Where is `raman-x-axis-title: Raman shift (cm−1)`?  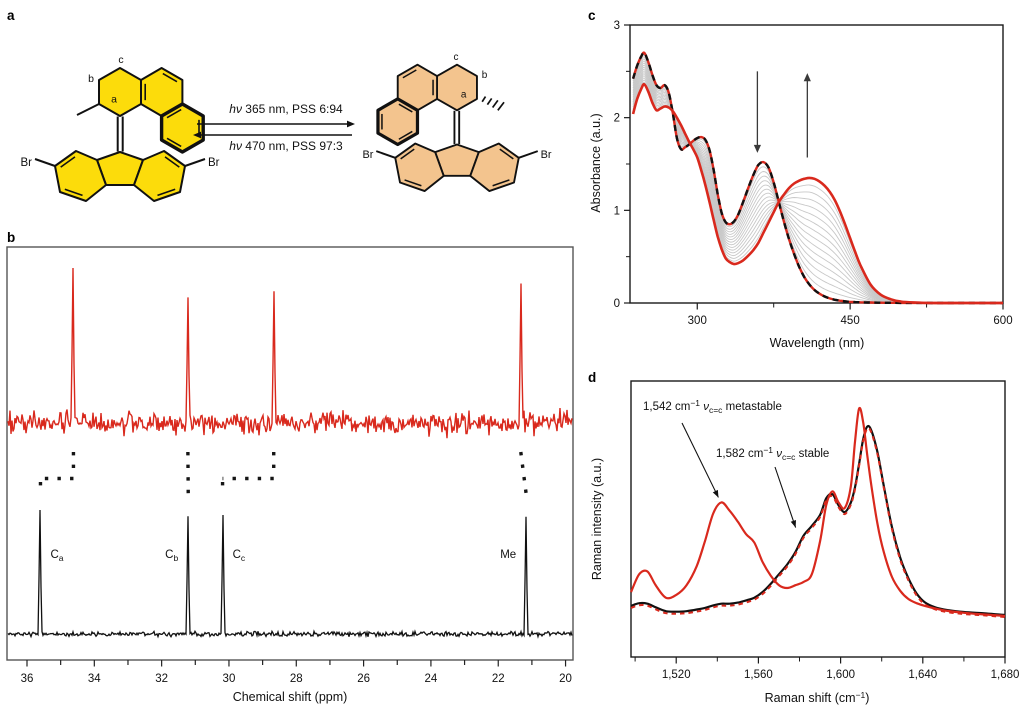
raman-x-axis-title: Raman shift (cm−1) is located at coordinates (817, 697).